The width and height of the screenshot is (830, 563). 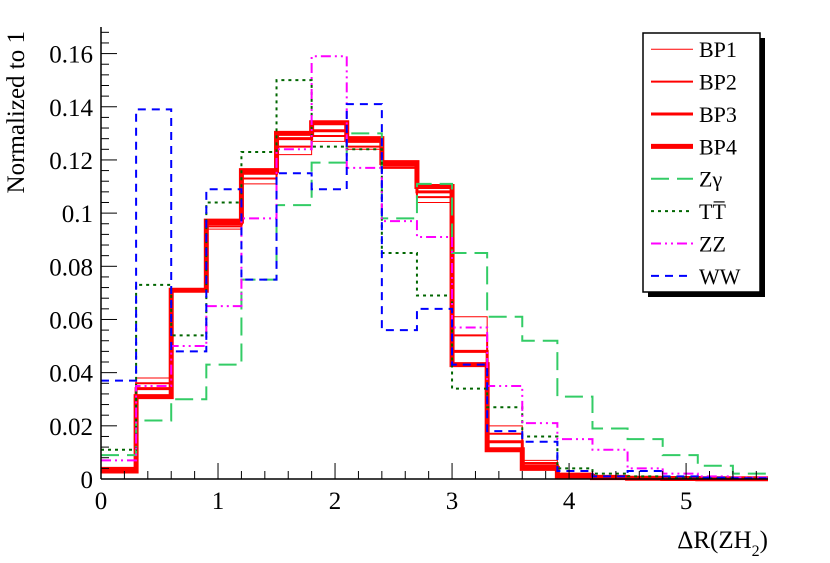 I want to click on y-tick-label: 0.04, so click(x=71, y=374).